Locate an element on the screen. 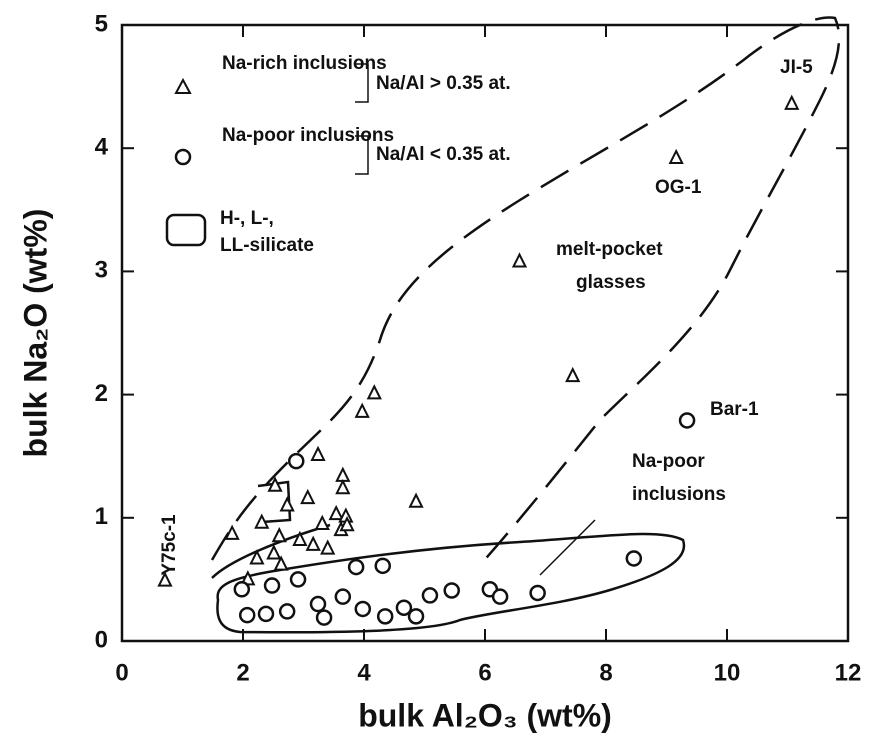  legend-box is located at coordinates (186, 230).